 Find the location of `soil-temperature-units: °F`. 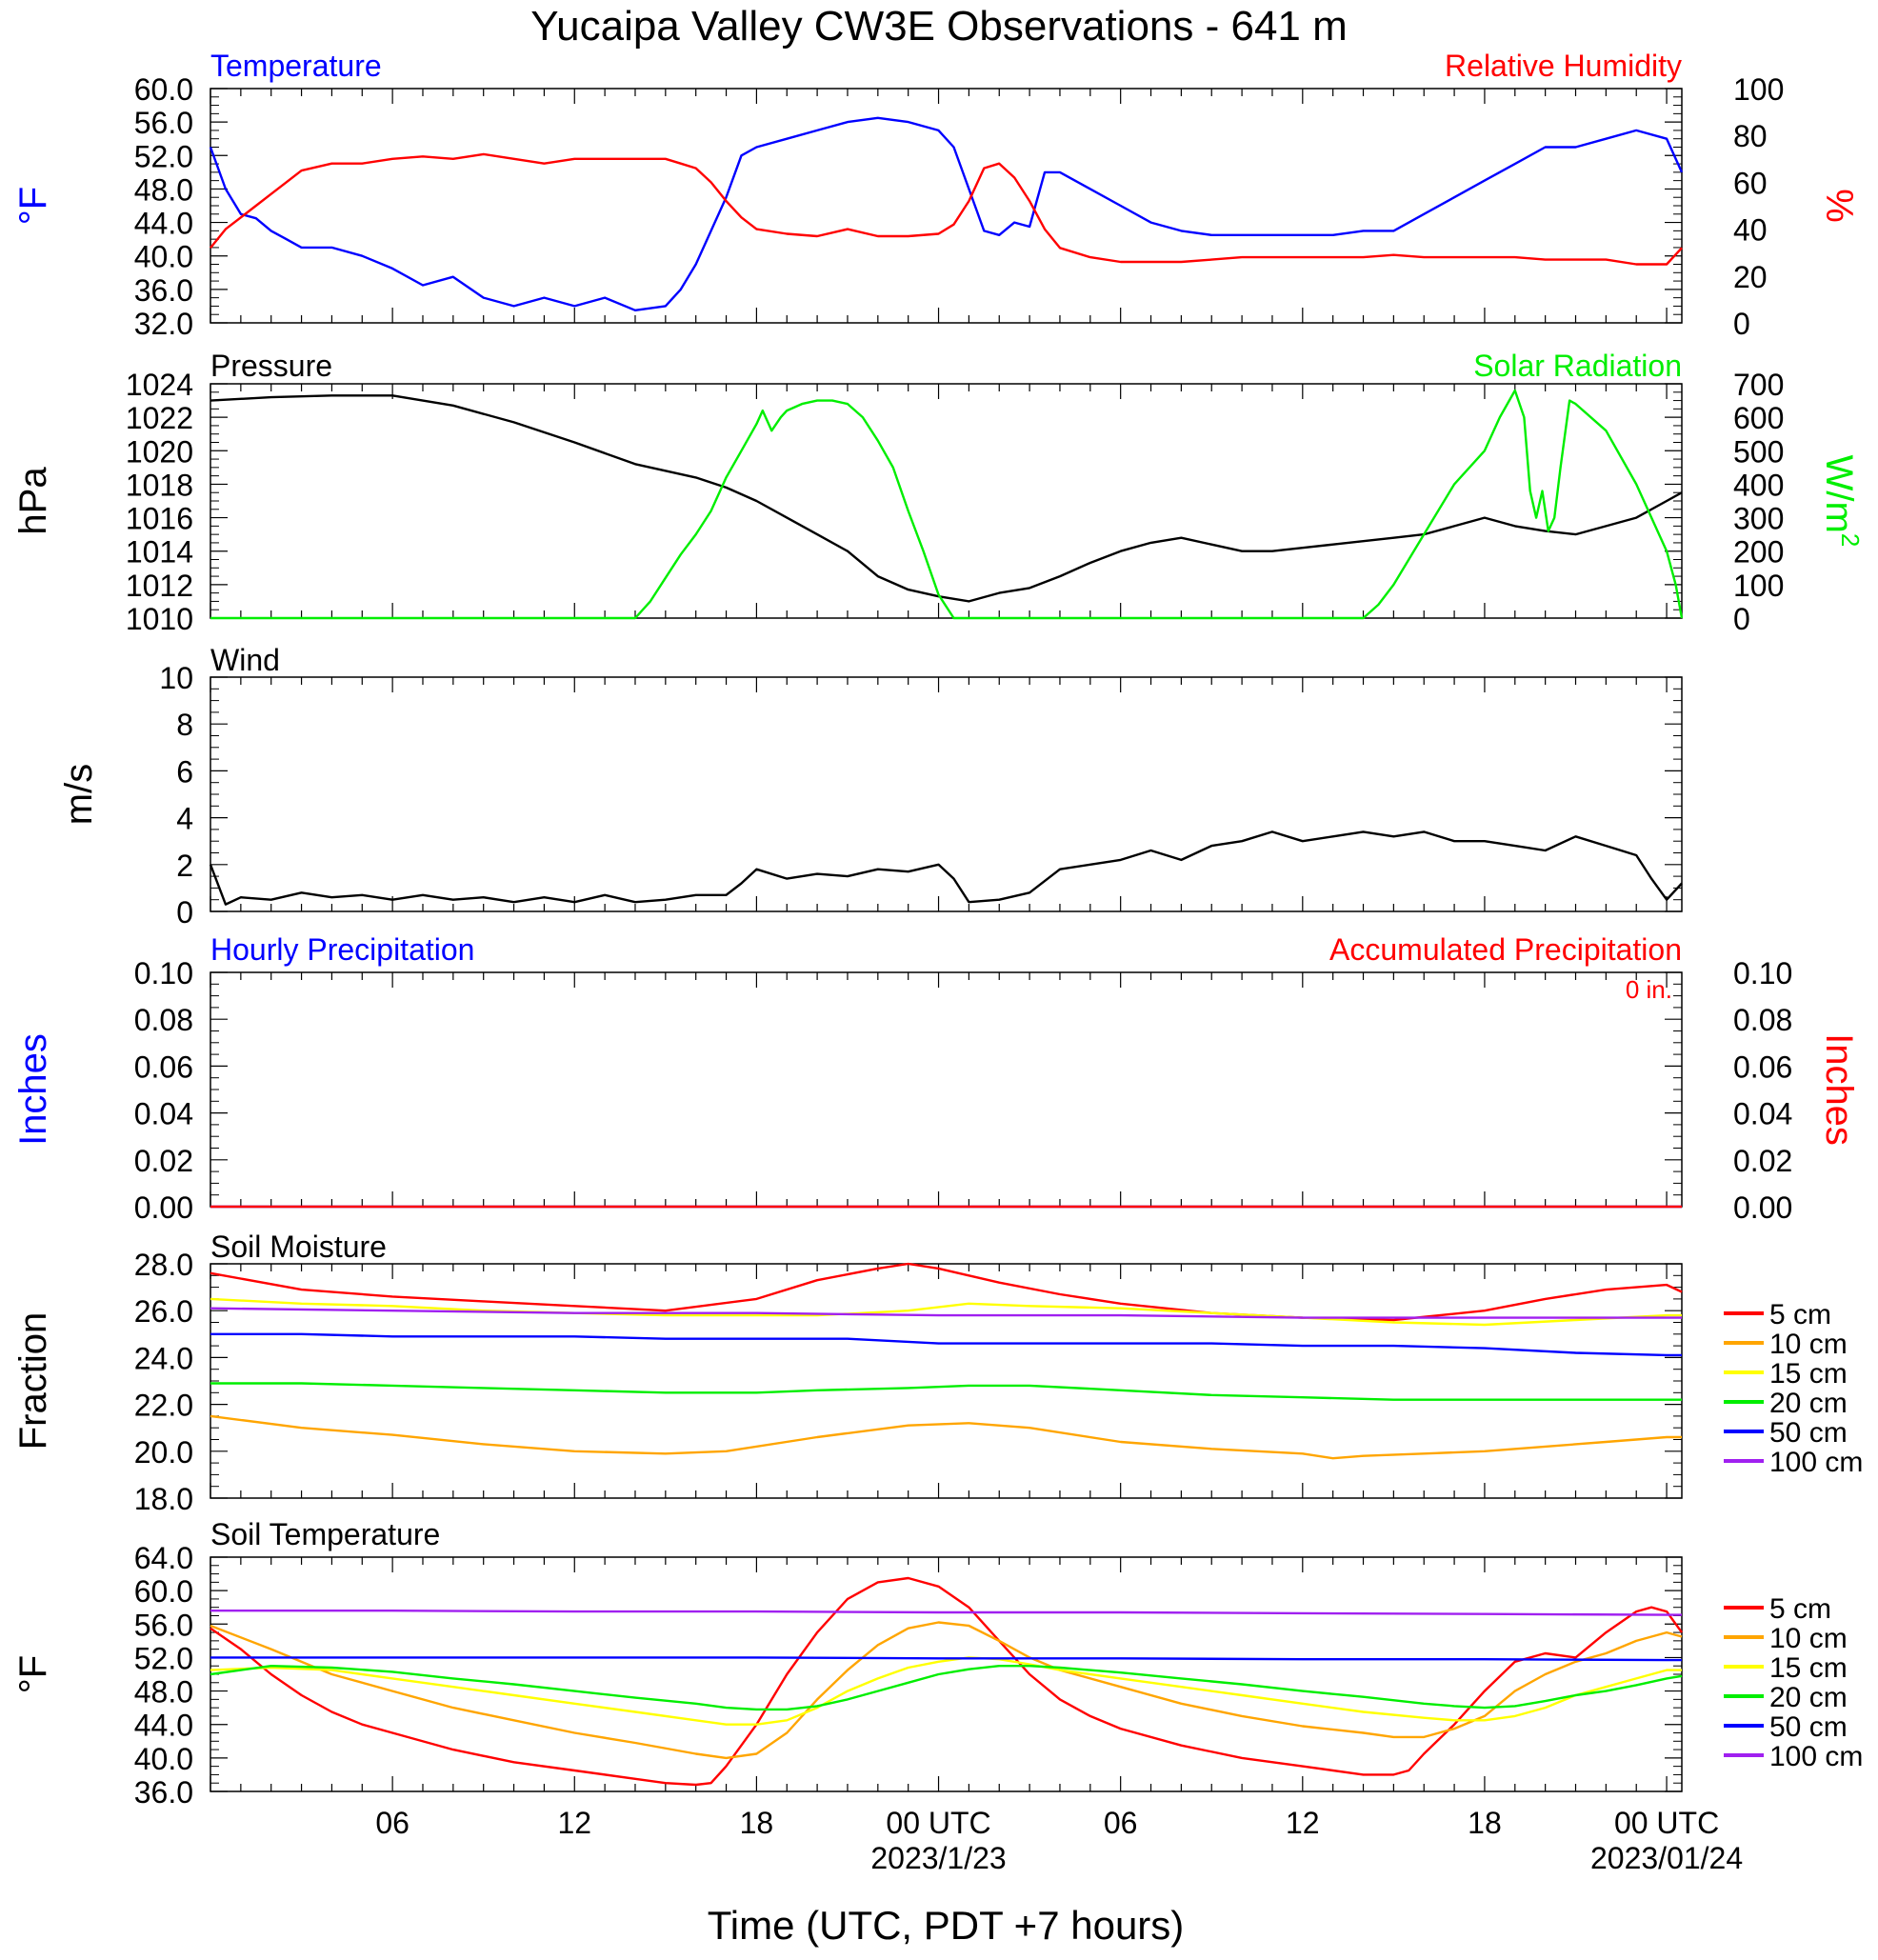

soil-temperature-units: °F is located at coordinates (33, 1674).